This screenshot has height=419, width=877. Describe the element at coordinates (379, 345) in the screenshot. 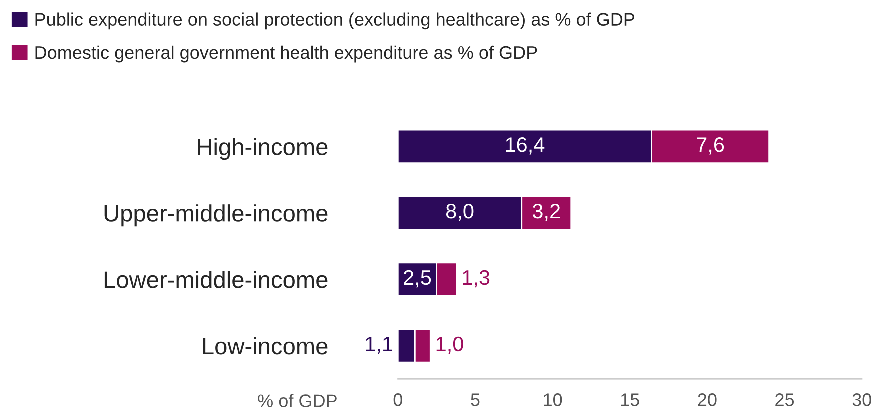

I see `data-label: 1,1` at that location.